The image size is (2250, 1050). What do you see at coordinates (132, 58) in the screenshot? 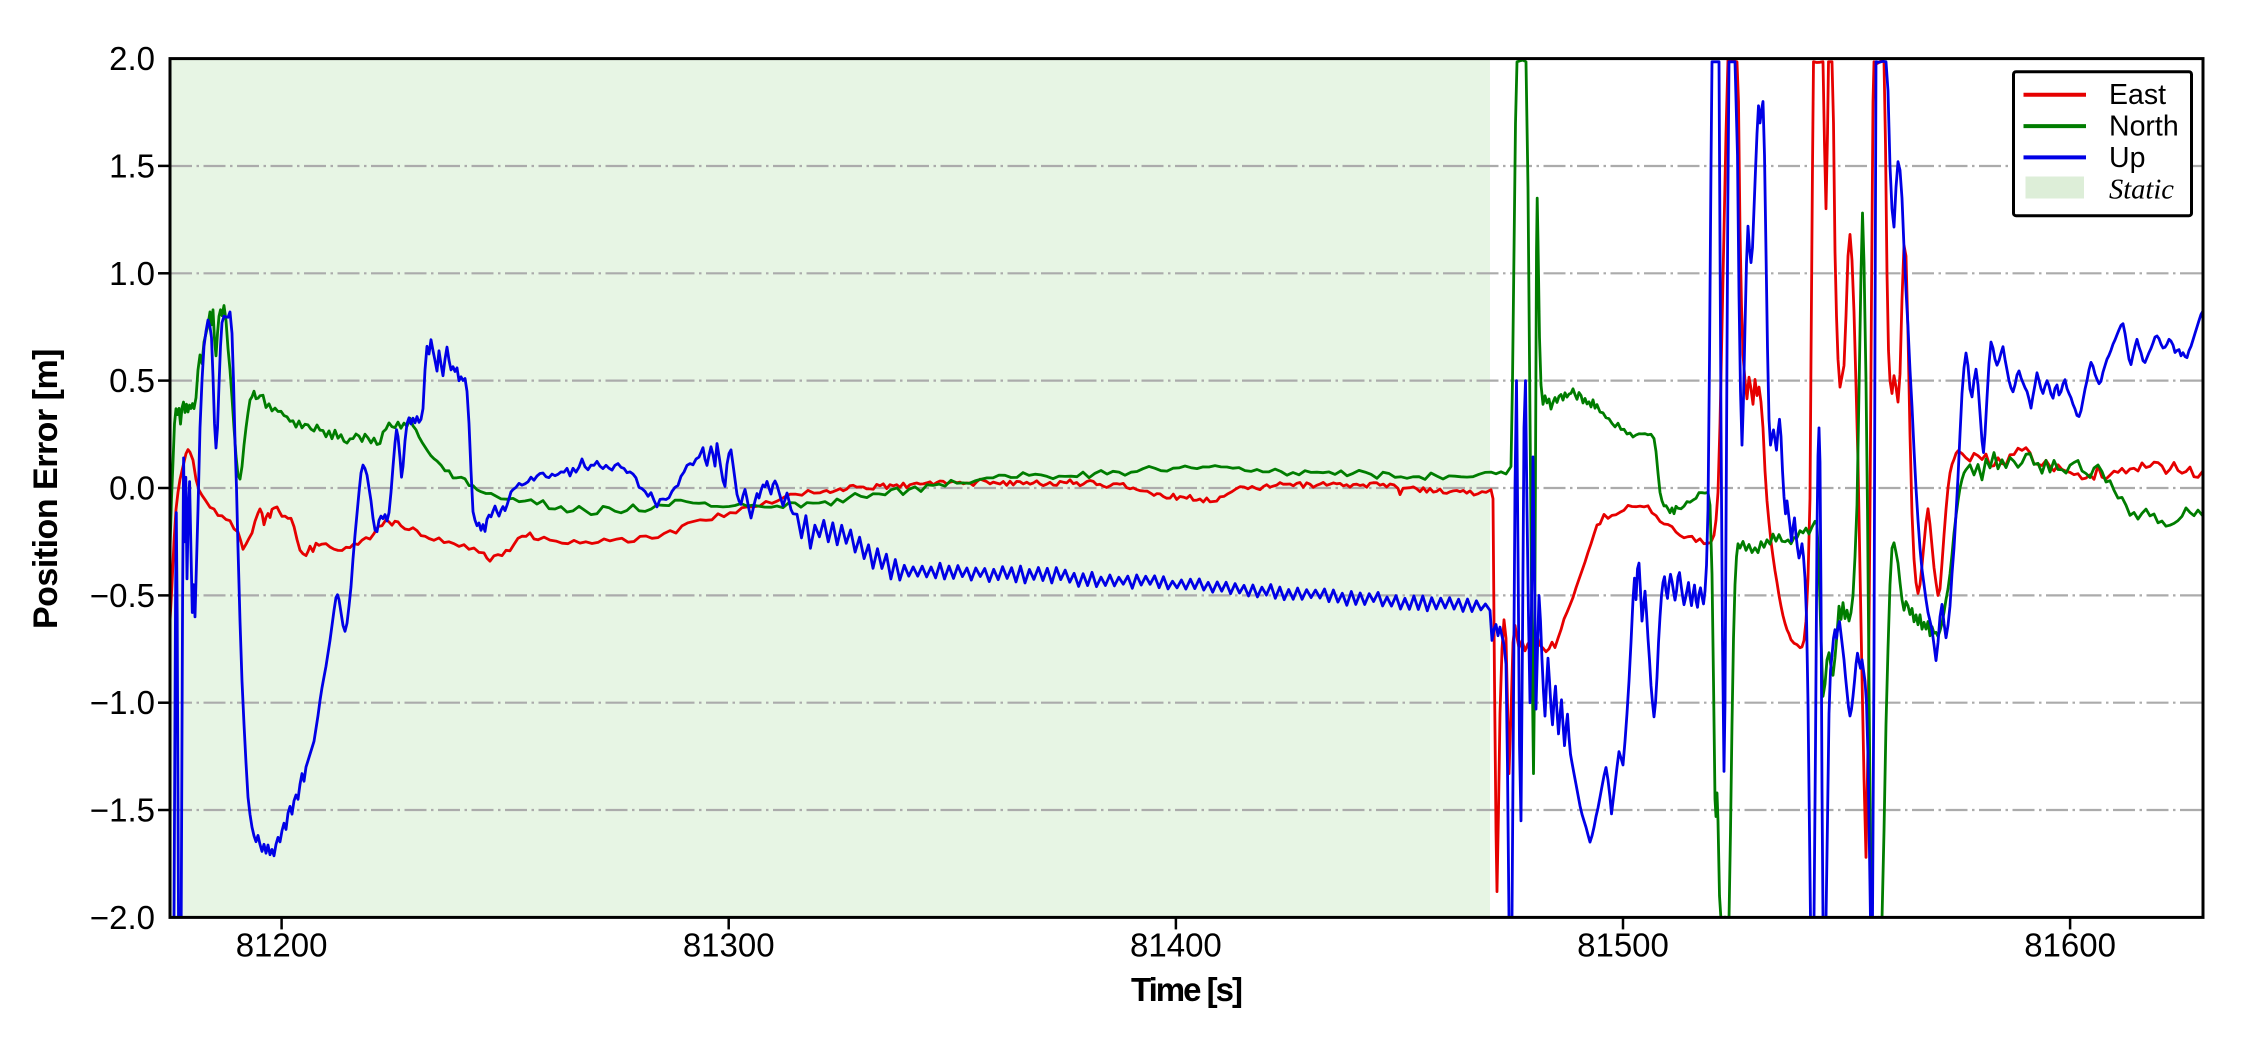
I see `svg-text: 2.0` at bounding box center [132, 58].